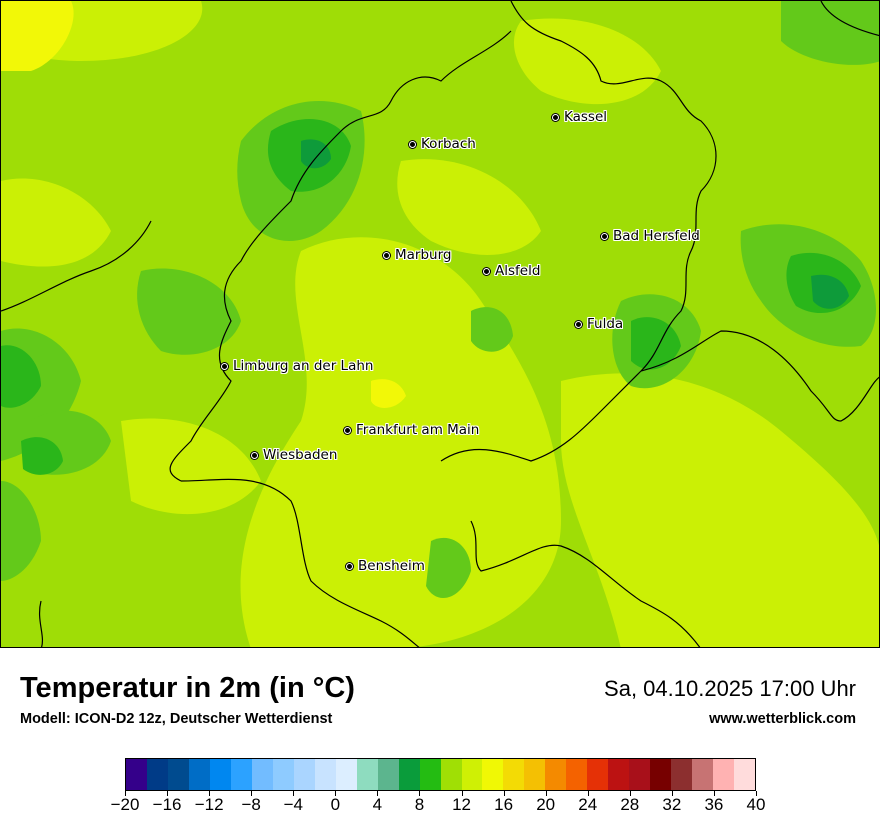  I want to click on colorbar-tick-label: 40, so click(756, 804).